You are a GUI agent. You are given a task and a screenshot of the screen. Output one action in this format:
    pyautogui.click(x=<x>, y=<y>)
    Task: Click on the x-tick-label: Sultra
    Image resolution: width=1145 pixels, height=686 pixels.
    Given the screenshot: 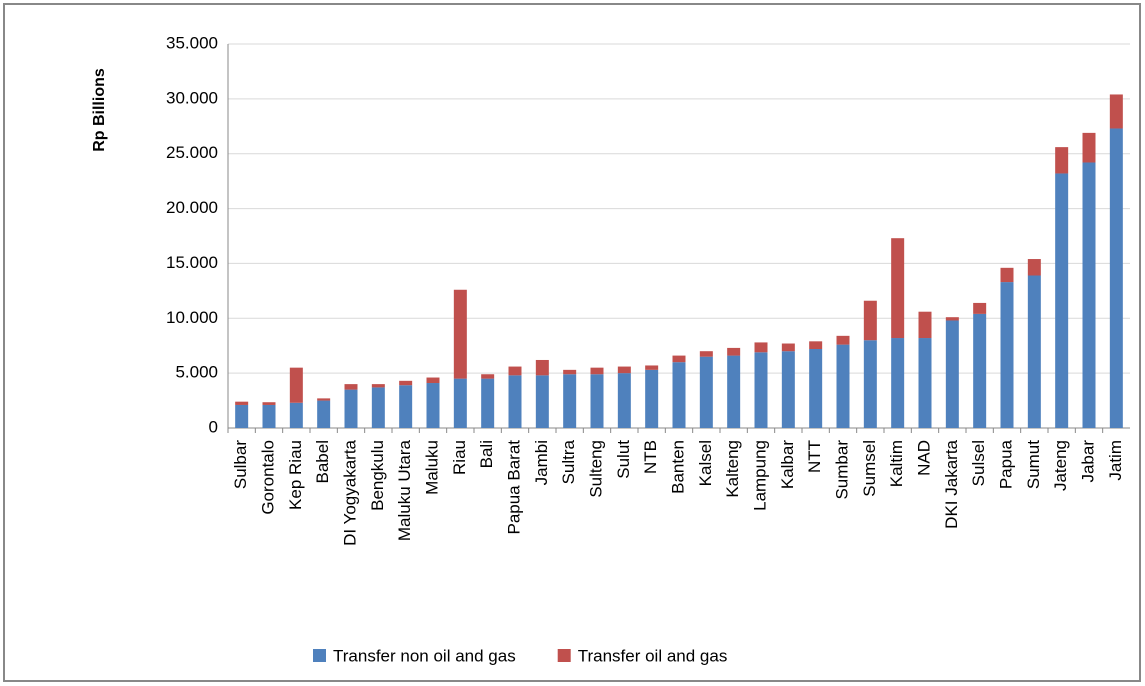 What is the action you would take?
    pyautogui.click(x=568, y=461)
    